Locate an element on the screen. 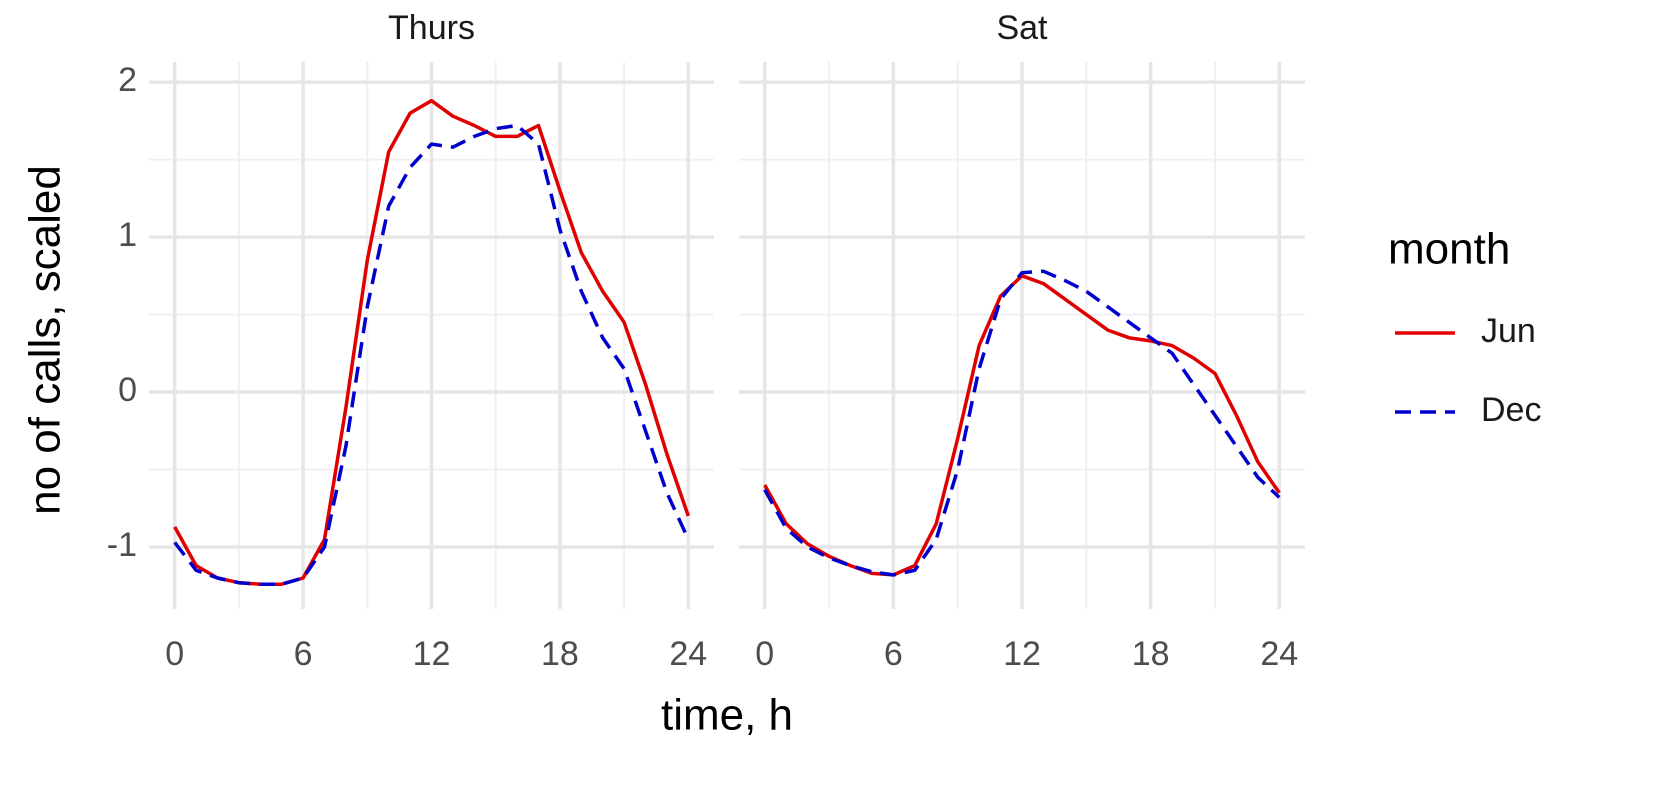 Image resolution: width=1668 pixels, height=793 pixels. facet-title: Sat is located at coordinates (1022, 28).